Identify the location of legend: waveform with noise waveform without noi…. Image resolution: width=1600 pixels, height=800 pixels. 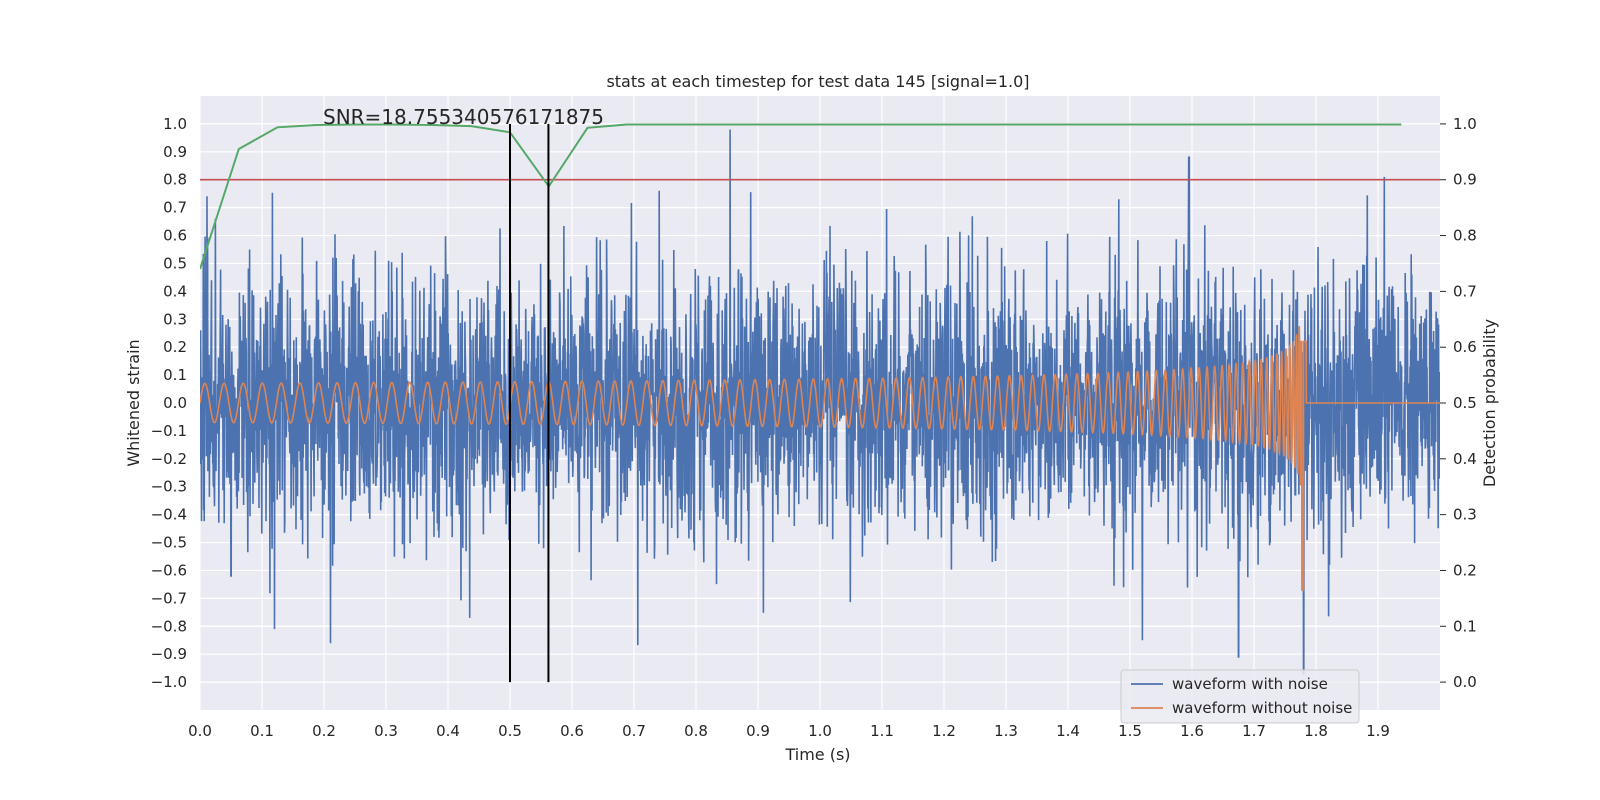
(1240, 696).